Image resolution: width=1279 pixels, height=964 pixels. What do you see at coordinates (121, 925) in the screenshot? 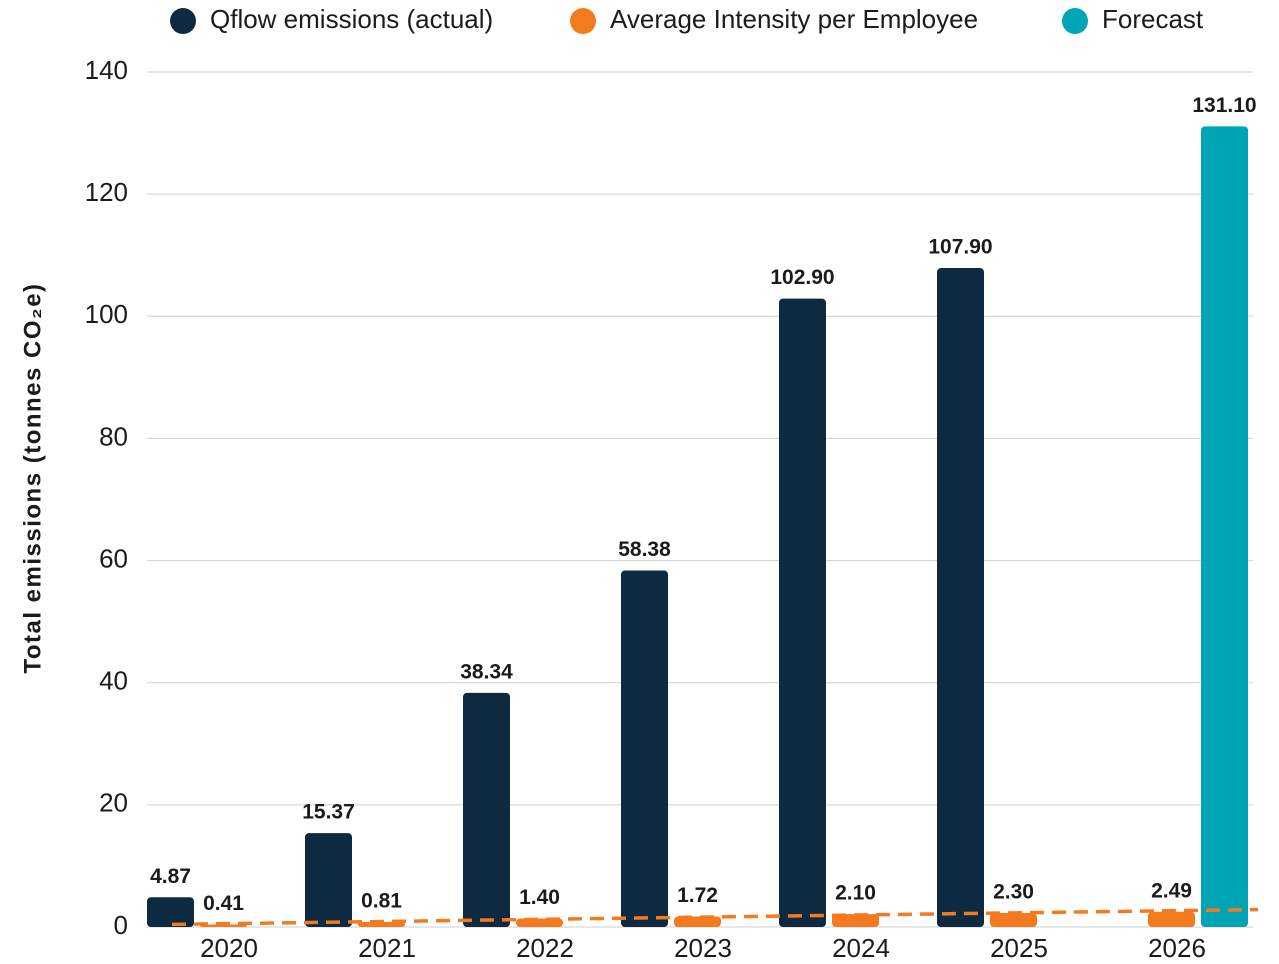
I see `y-tick-label: 0` at bounding box center [121, 925].